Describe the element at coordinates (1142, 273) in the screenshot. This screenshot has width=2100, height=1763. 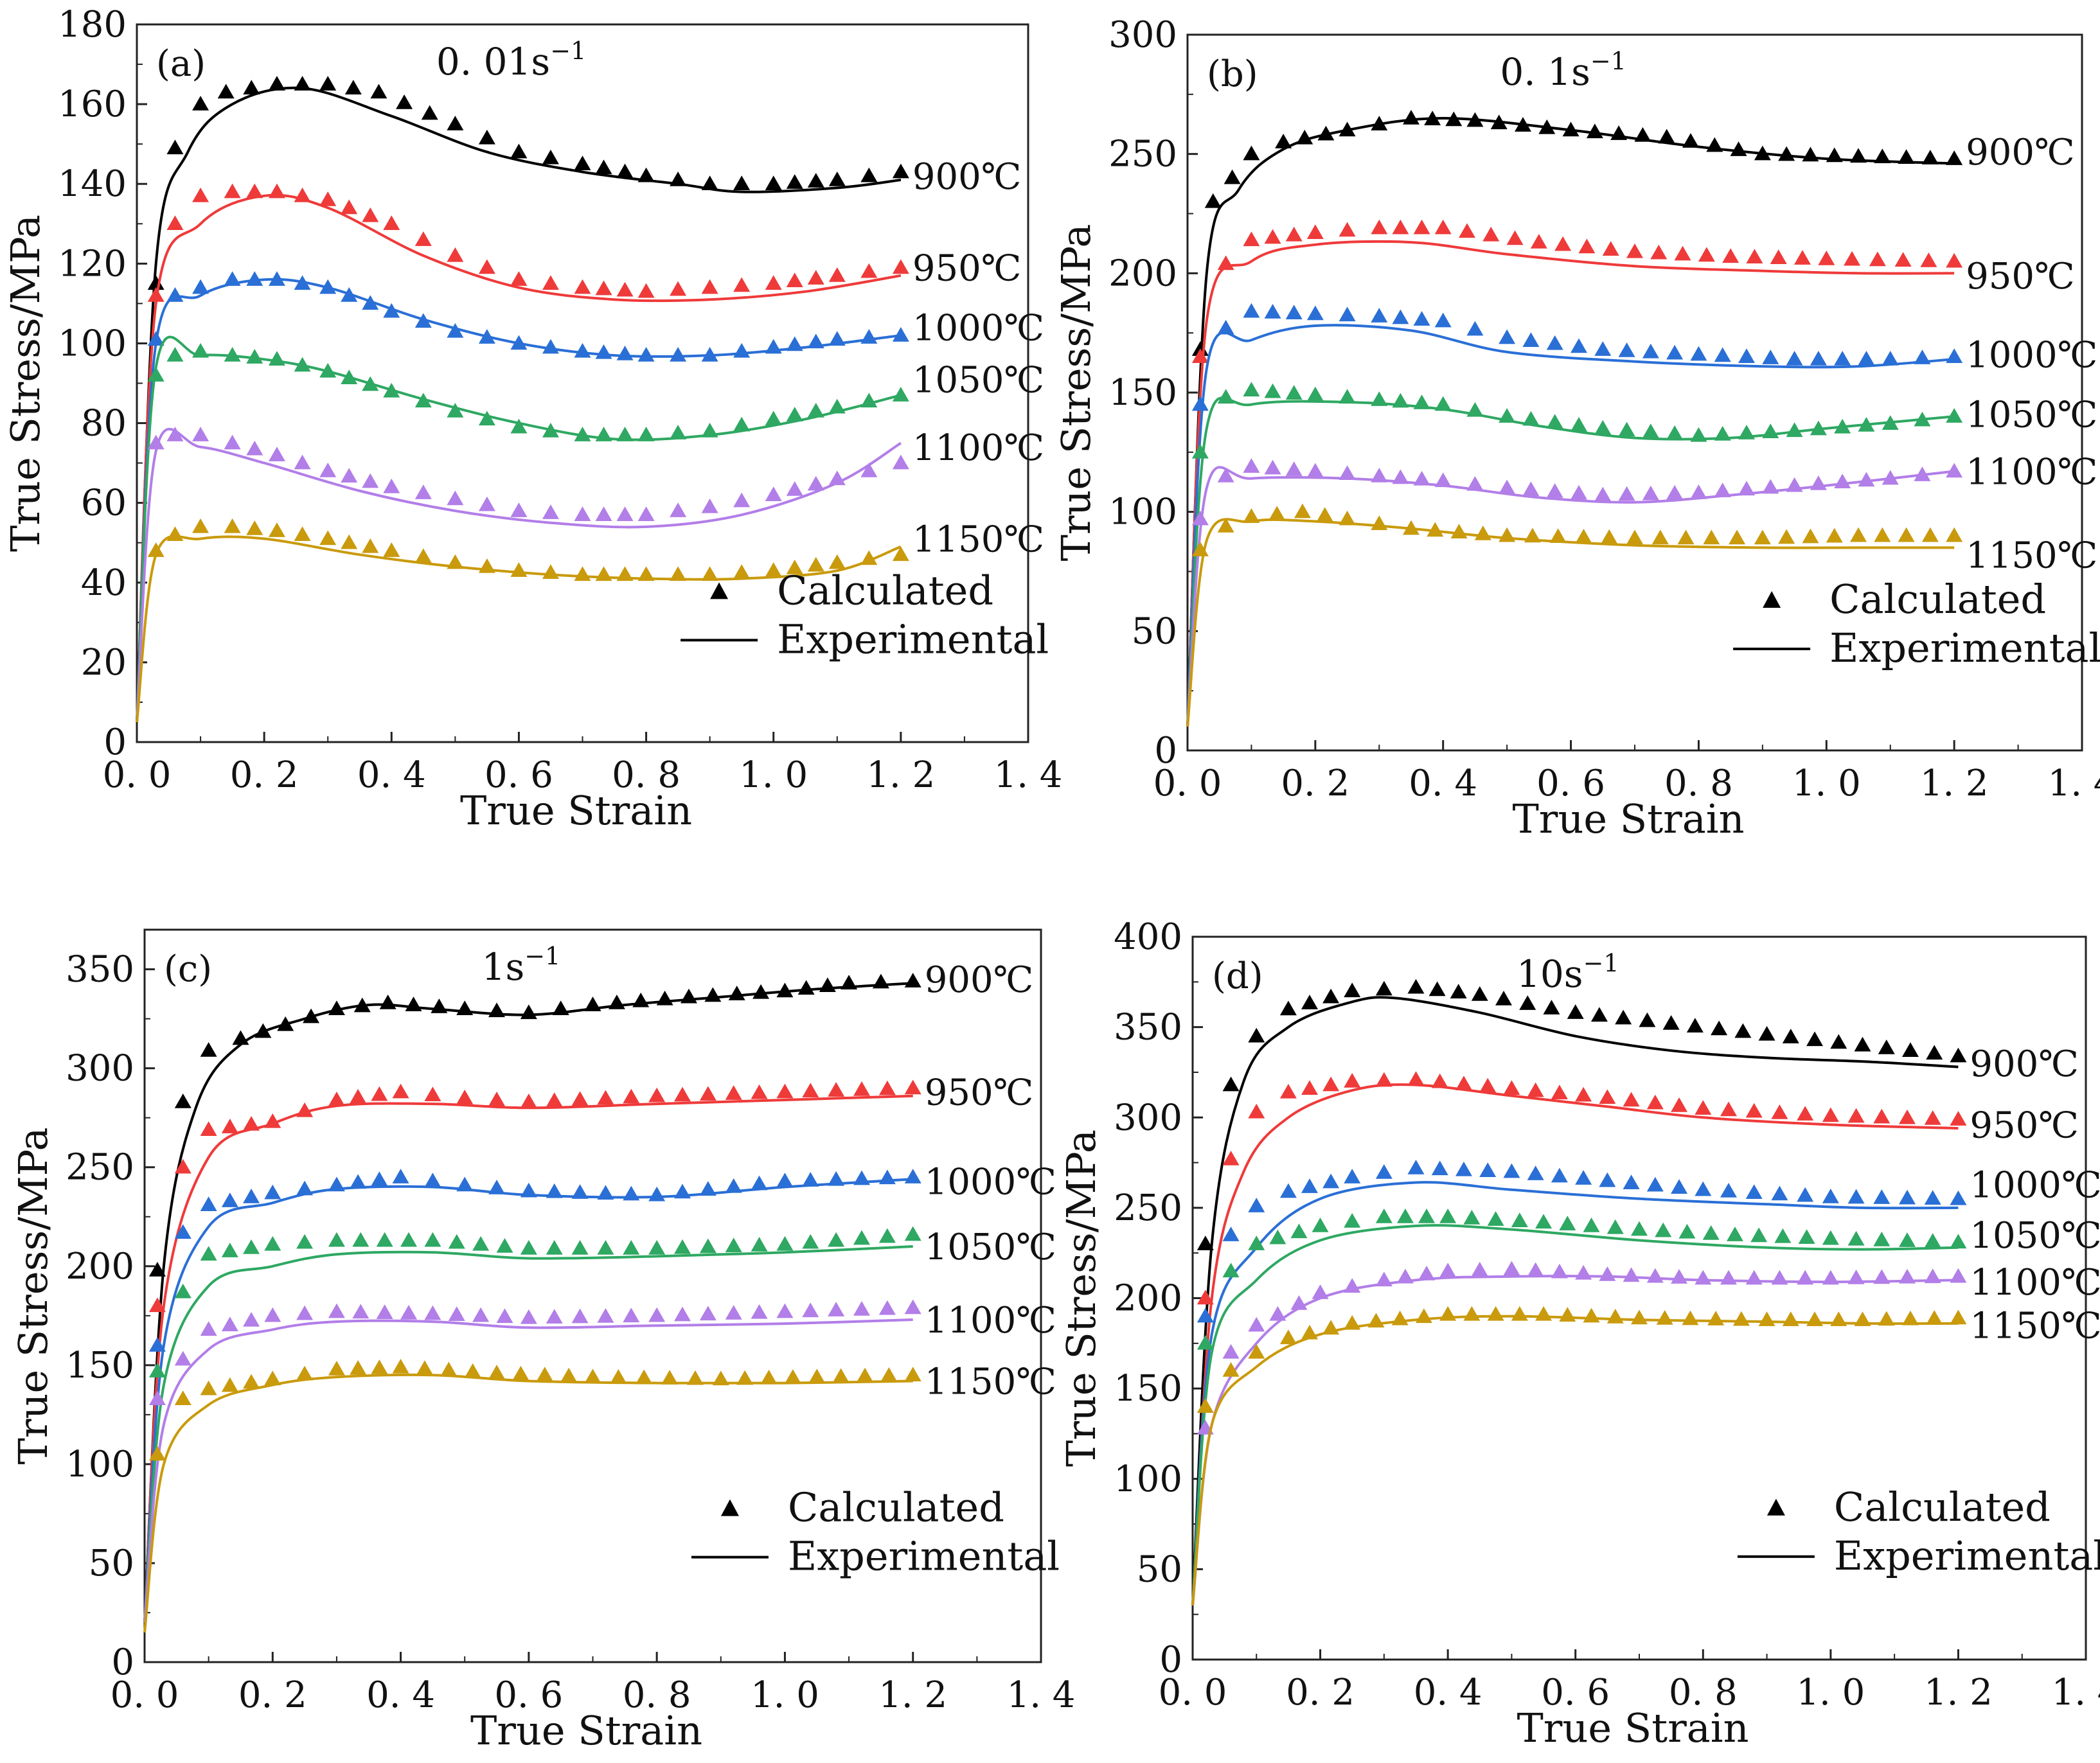
I see `y-tick-label: 200` at that location.